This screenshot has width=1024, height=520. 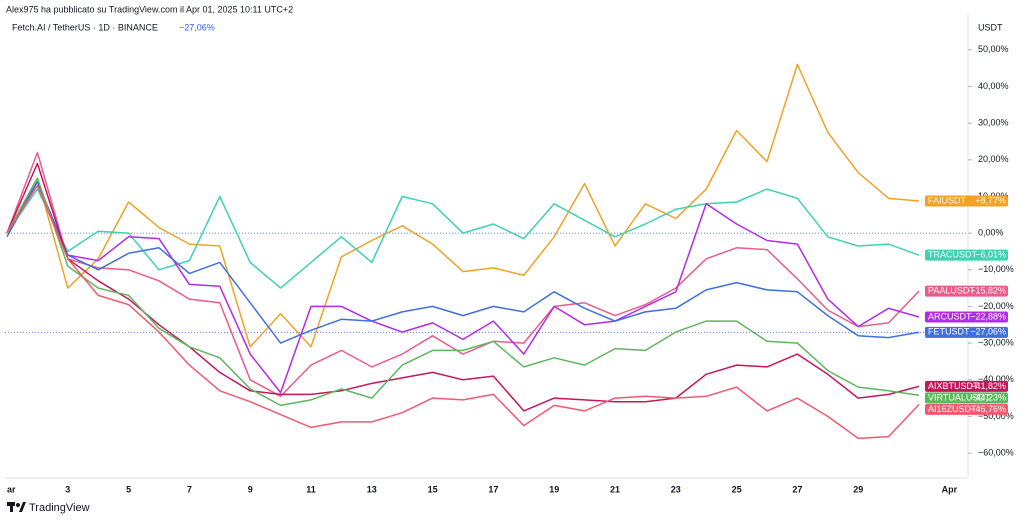 What do you see at coordinates (372, 489) in the screenshot?
I see `x-tick-label: 13` at bounding box center [372, 489].